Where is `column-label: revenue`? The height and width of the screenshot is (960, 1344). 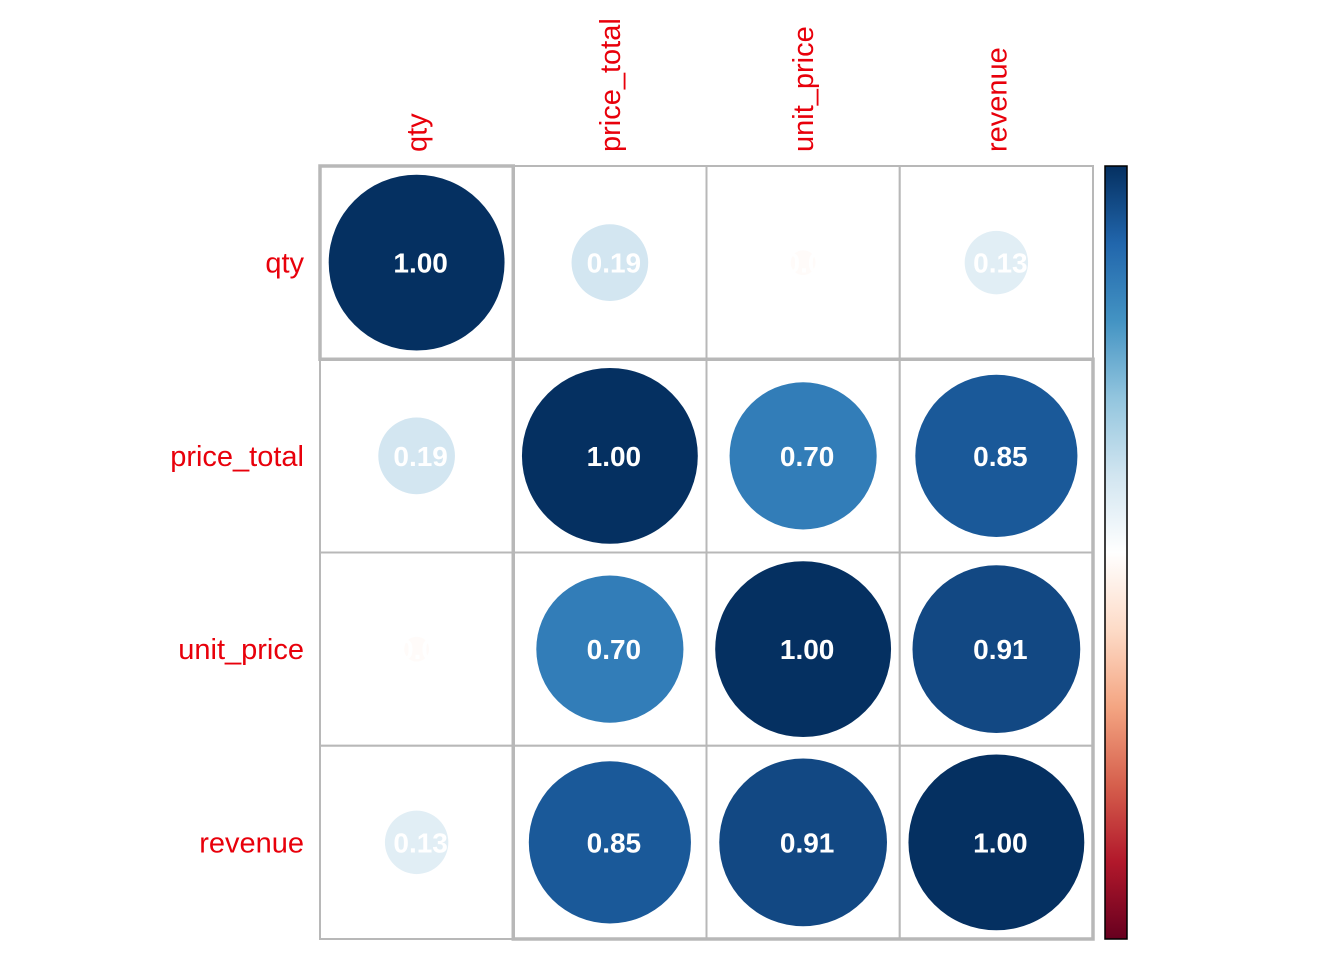 column-label: revenue is located at coordinates (997, 99).